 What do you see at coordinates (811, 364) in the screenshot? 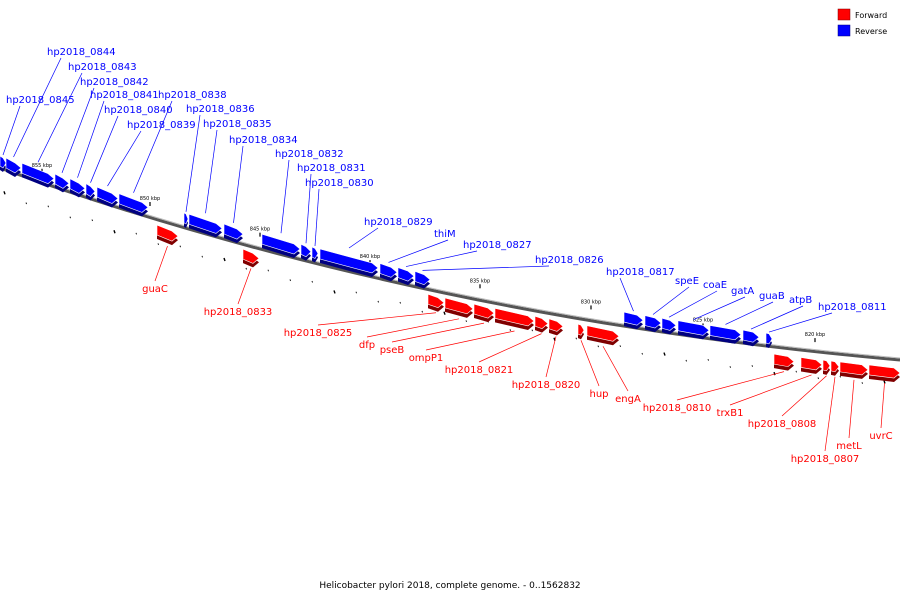
I see `gene-trxB1` at bounding box center [811, 364].